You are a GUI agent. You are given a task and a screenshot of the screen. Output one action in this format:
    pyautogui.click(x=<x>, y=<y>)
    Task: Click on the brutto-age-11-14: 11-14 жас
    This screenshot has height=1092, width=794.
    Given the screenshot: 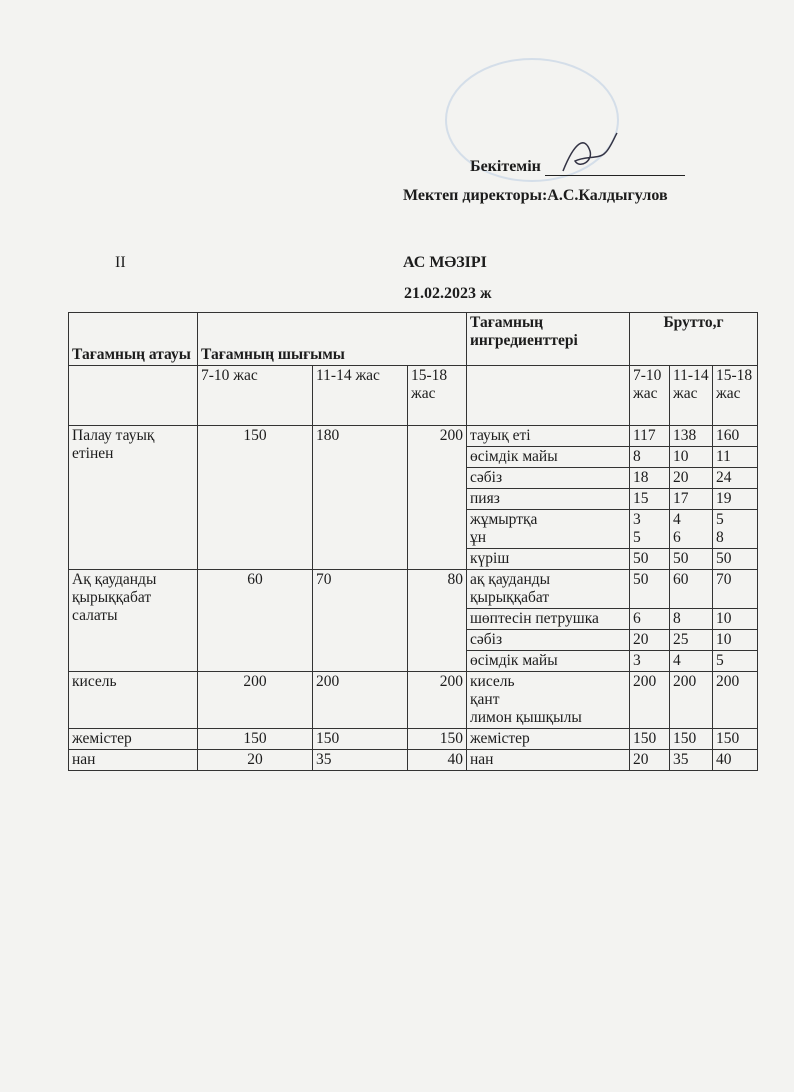 What is the action you would take?
    pyautogui.click(x=691, y=395)
    